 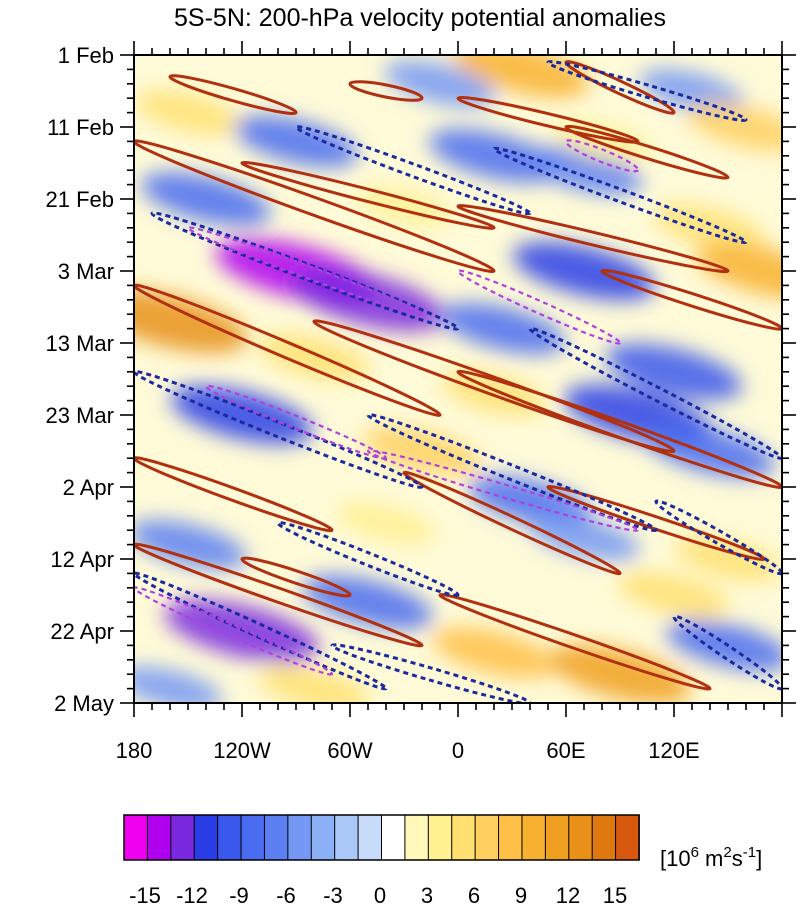 I want to click on y-tick-label: 22 Apr, so click(x=82, y=631).